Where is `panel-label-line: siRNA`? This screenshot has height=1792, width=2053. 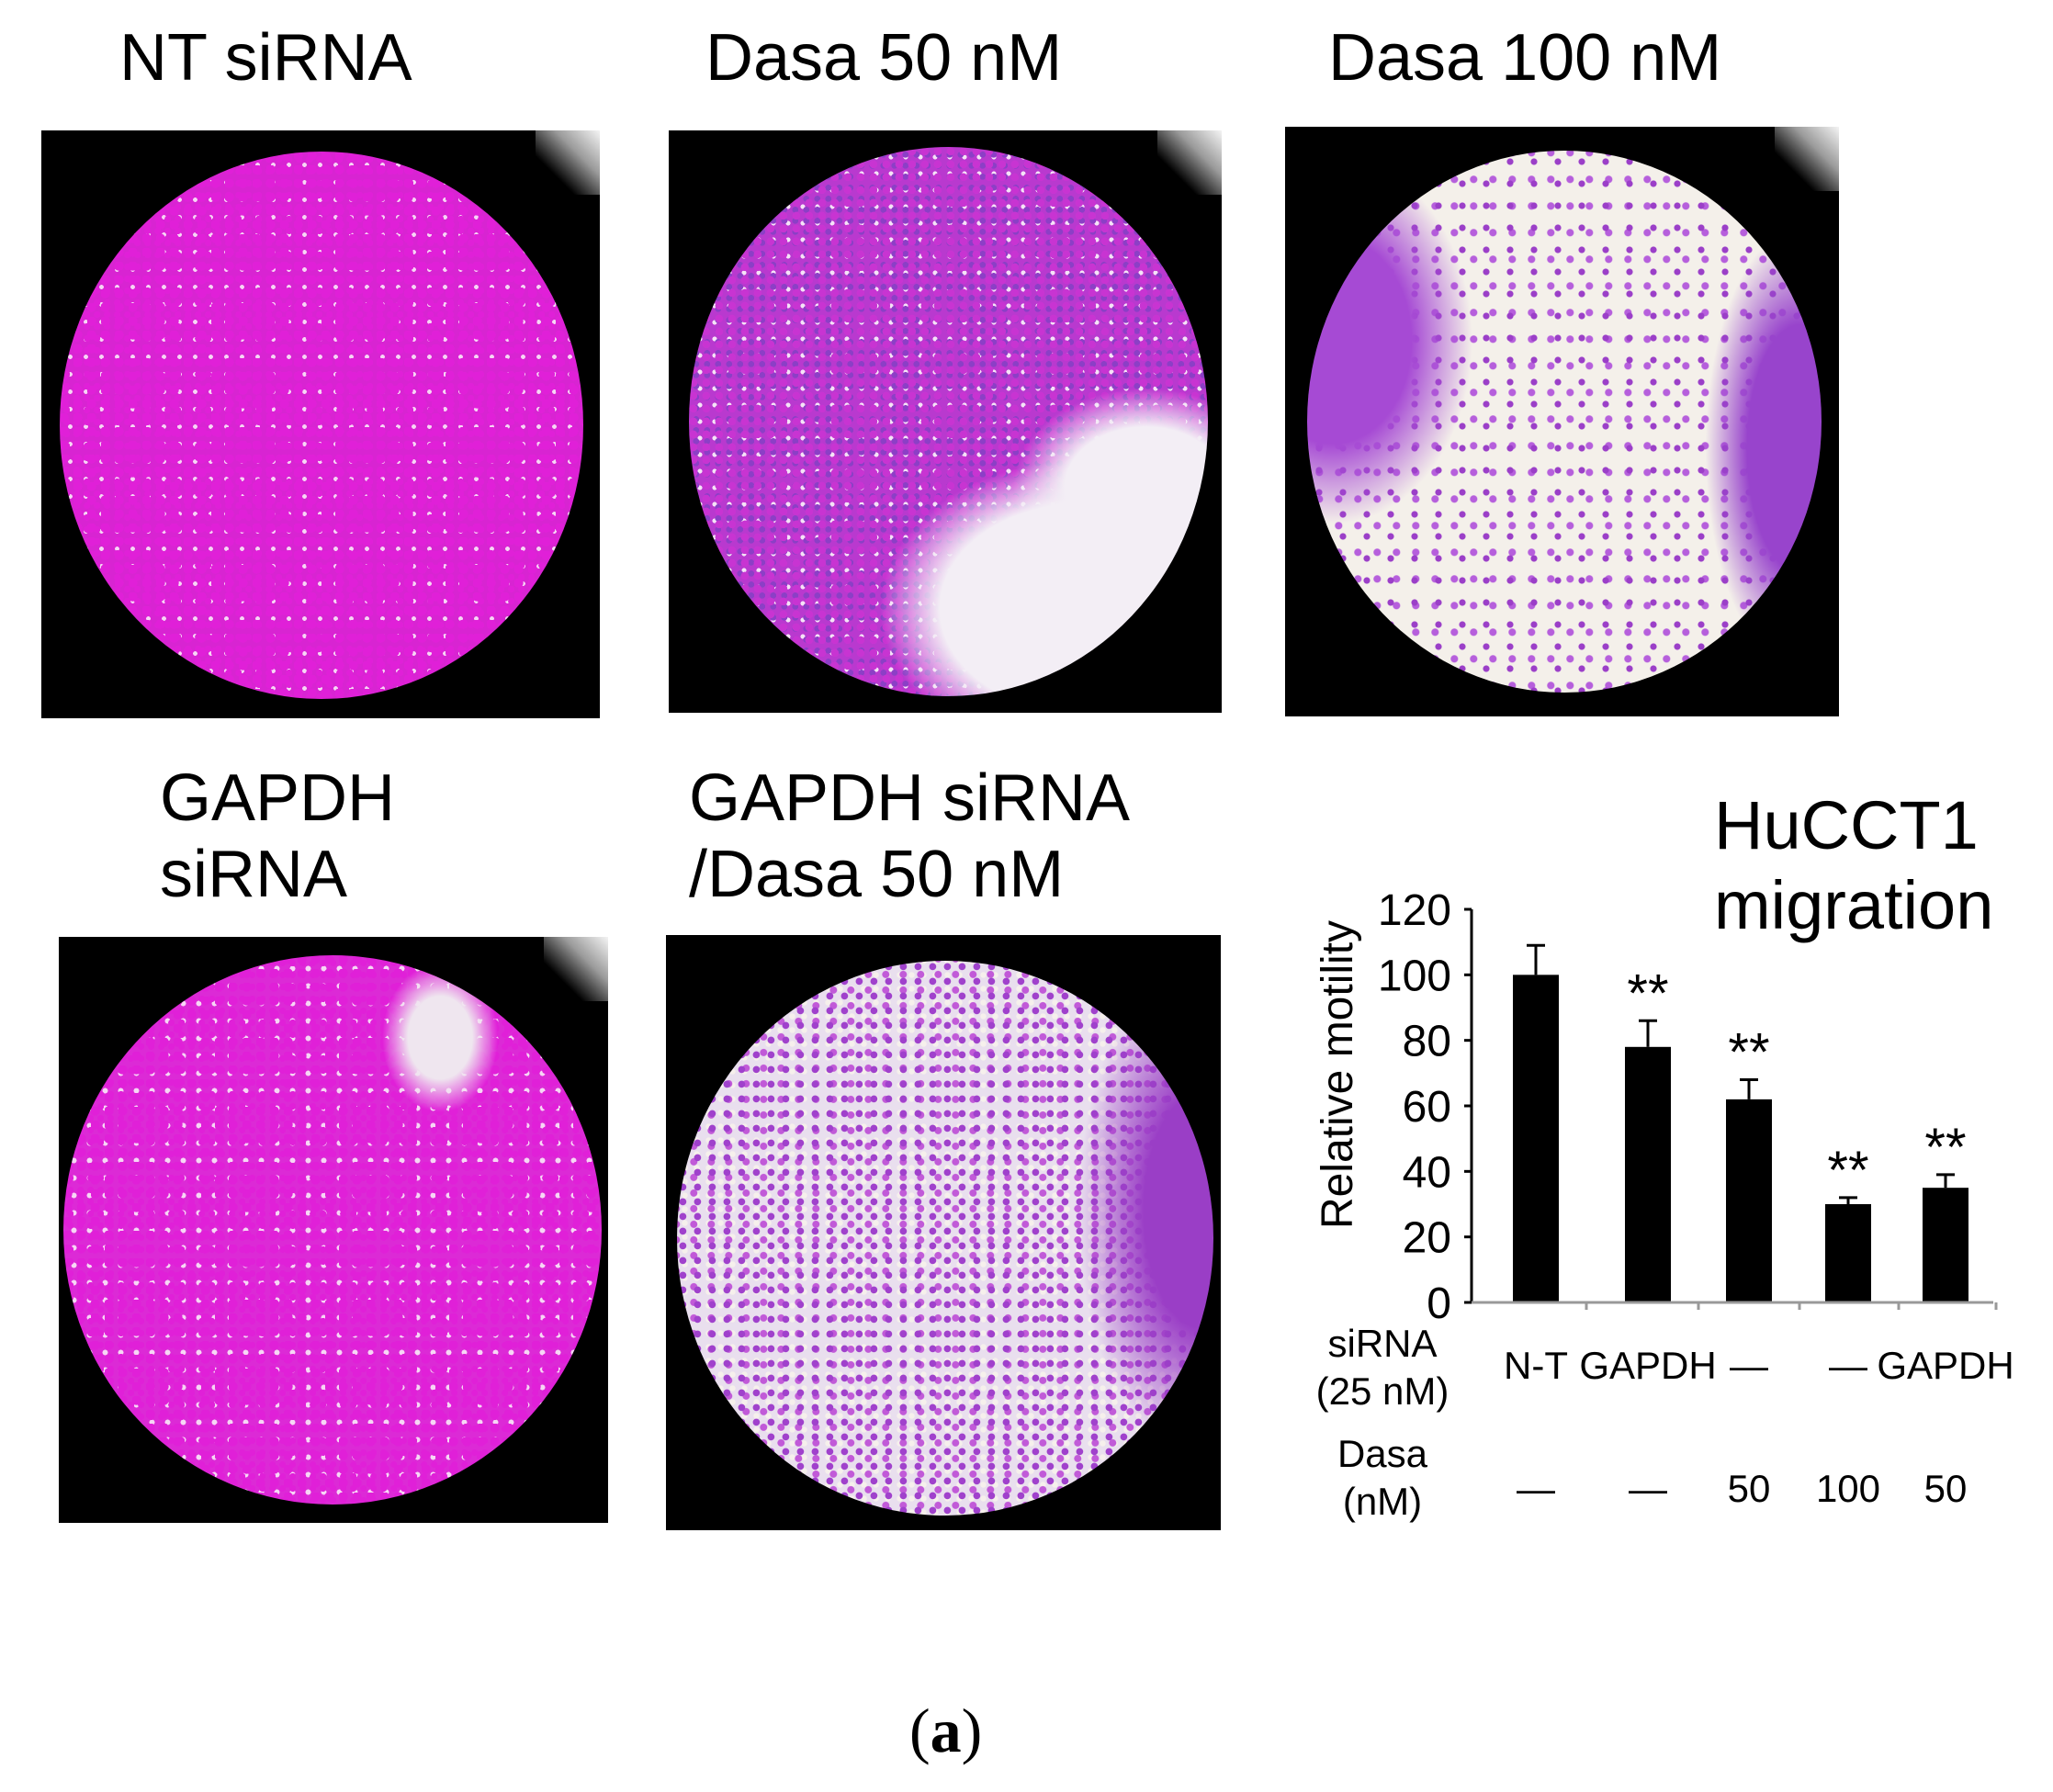
panel-label-line: siRNA is located at coordinates (254, 874).